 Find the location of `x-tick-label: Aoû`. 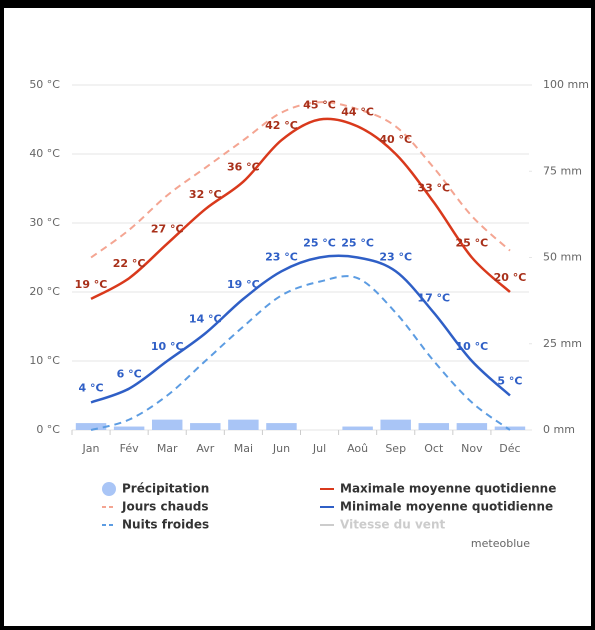

x-tick-label: Aoû is located at coordinates (357, 448).